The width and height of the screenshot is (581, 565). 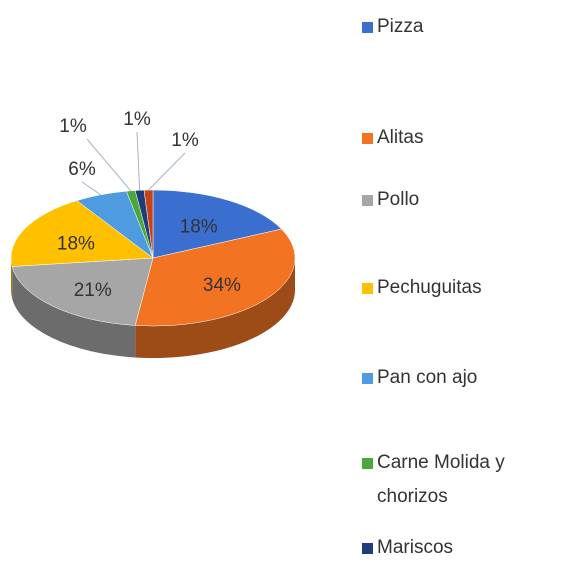 I want to click on legend-item: Pizza, so click(x=466, y=27).